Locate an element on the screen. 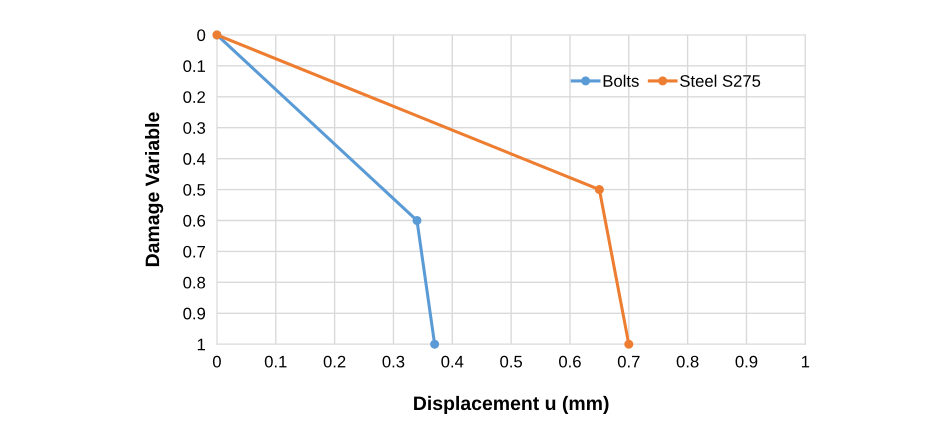 The height and width of the screenshot is (426, 931). x-tick-label: 0.9 is located at coordinates (747, 362).